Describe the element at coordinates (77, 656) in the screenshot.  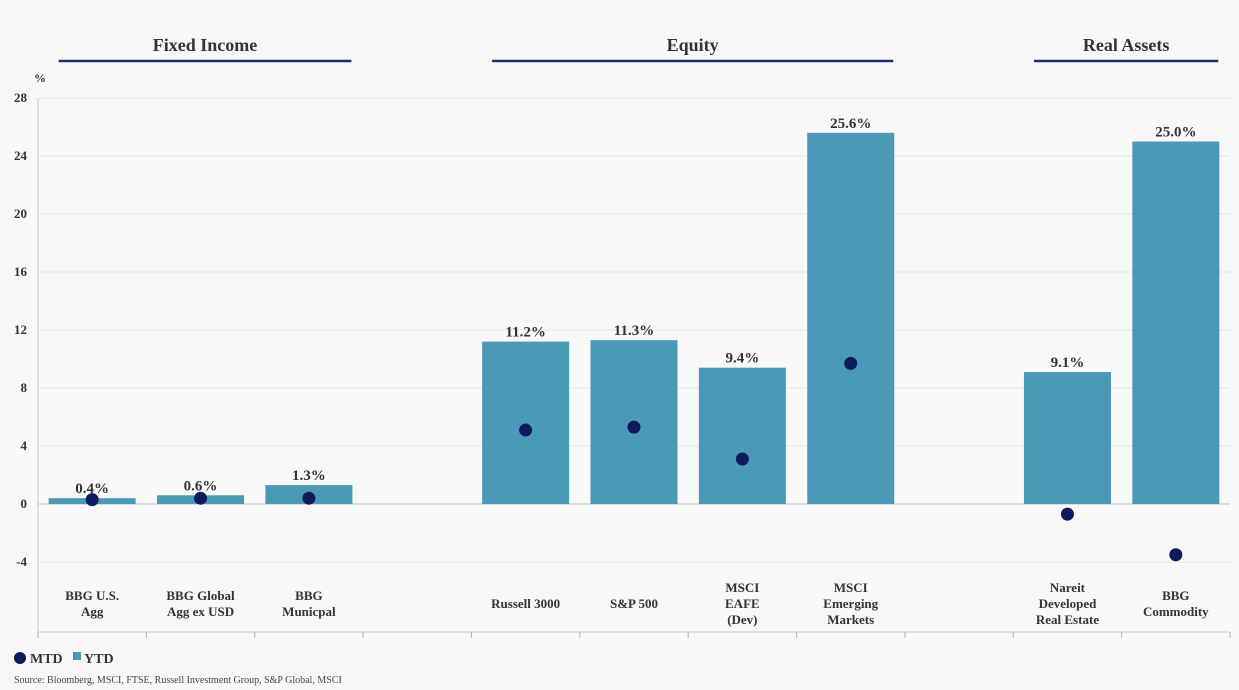
I see `legend-ytd-marker` at that location.